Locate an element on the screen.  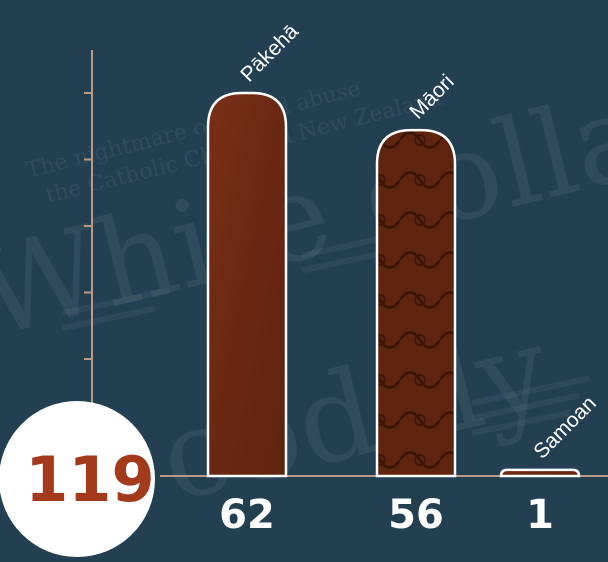
category-label: Samoan is located at coordinates (565, 428).